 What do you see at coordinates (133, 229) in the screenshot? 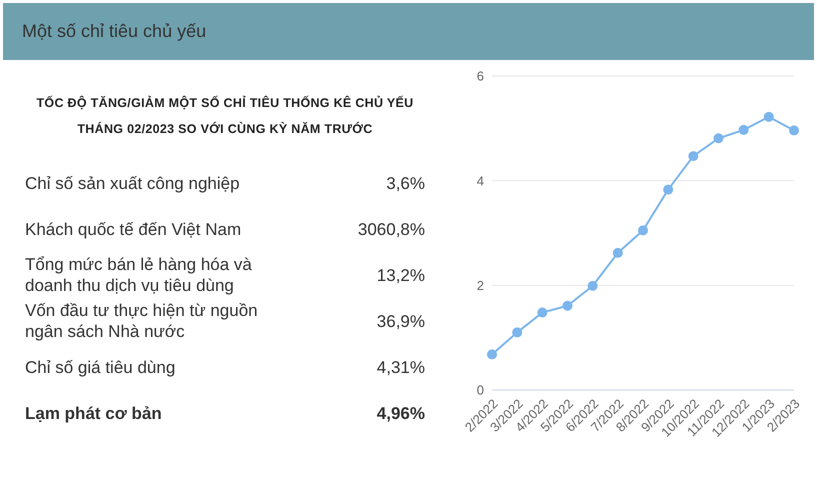
I see `category-label: Khách quốc tế đến Việt Nam` at bounding box center [133, 229].